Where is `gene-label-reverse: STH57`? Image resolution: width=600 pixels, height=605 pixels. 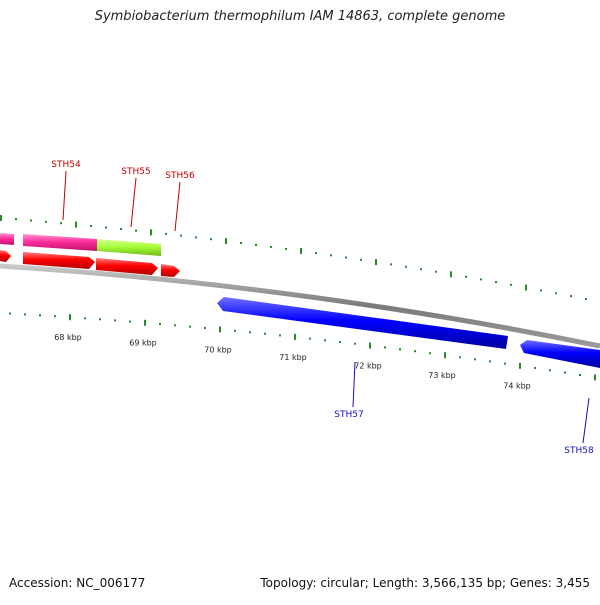
gene-label-reverse: STH57 is located at coordinates (348, 415).